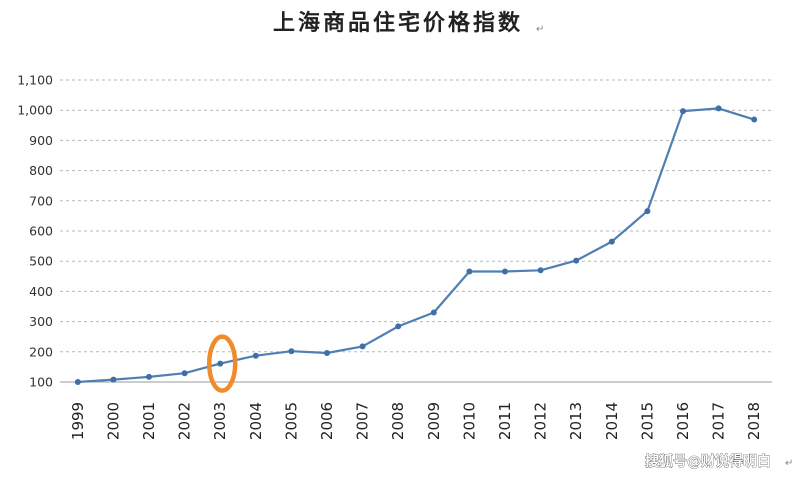 The height and width of the screenshot is (477, 799). Describe the element at coordinates (541, 421) in the screenshot. I see `x-tick-label: 2012` at that location.